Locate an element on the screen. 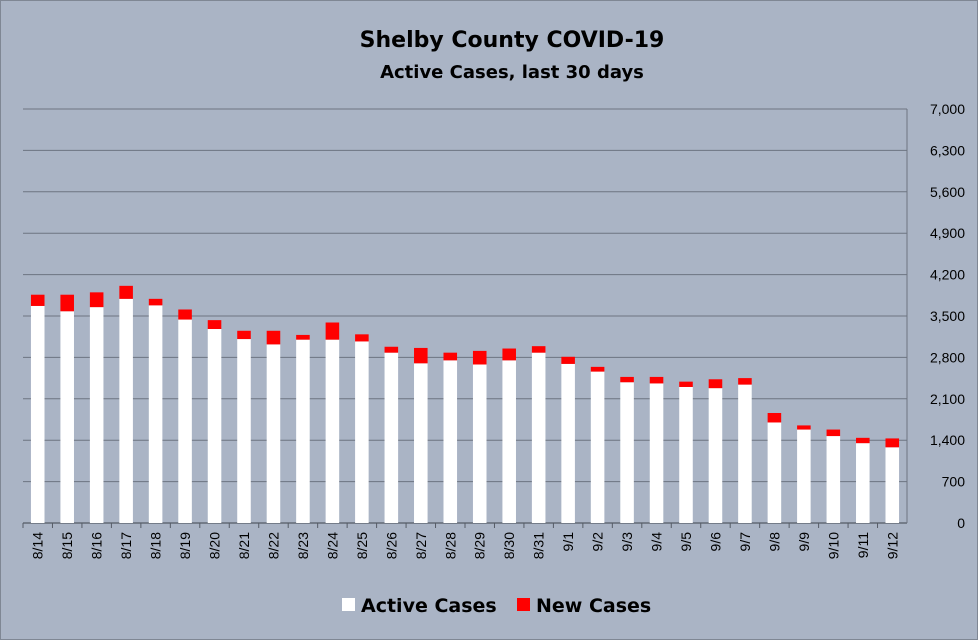 This screenshot has width=978, height=640. x-tick-label: 8/28 is located at coordinates (450, 545).